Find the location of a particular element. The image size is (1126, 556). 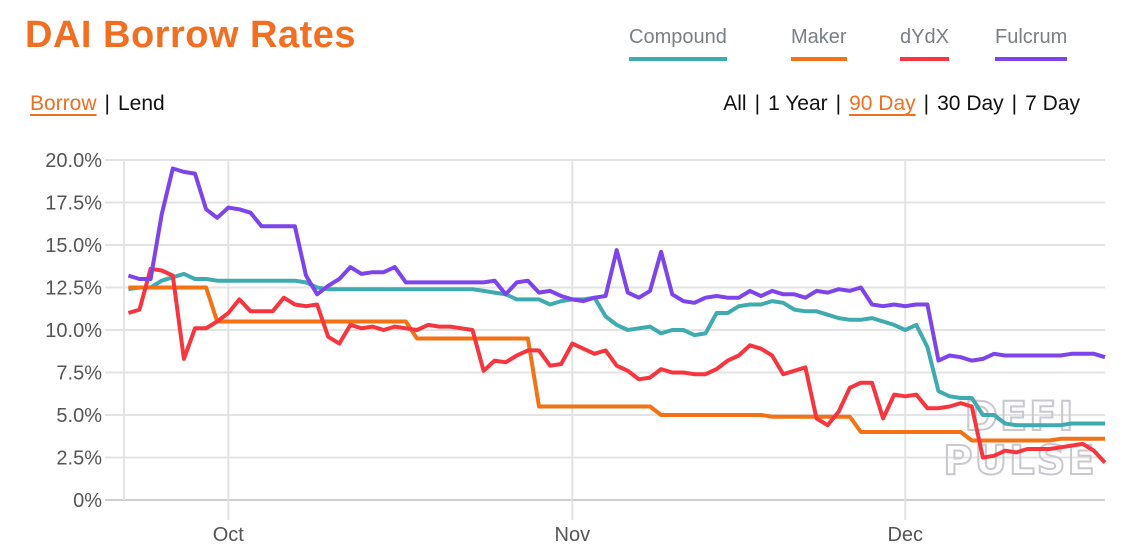

y-tick-label: 17.5% is located at coordinates (73, 204).